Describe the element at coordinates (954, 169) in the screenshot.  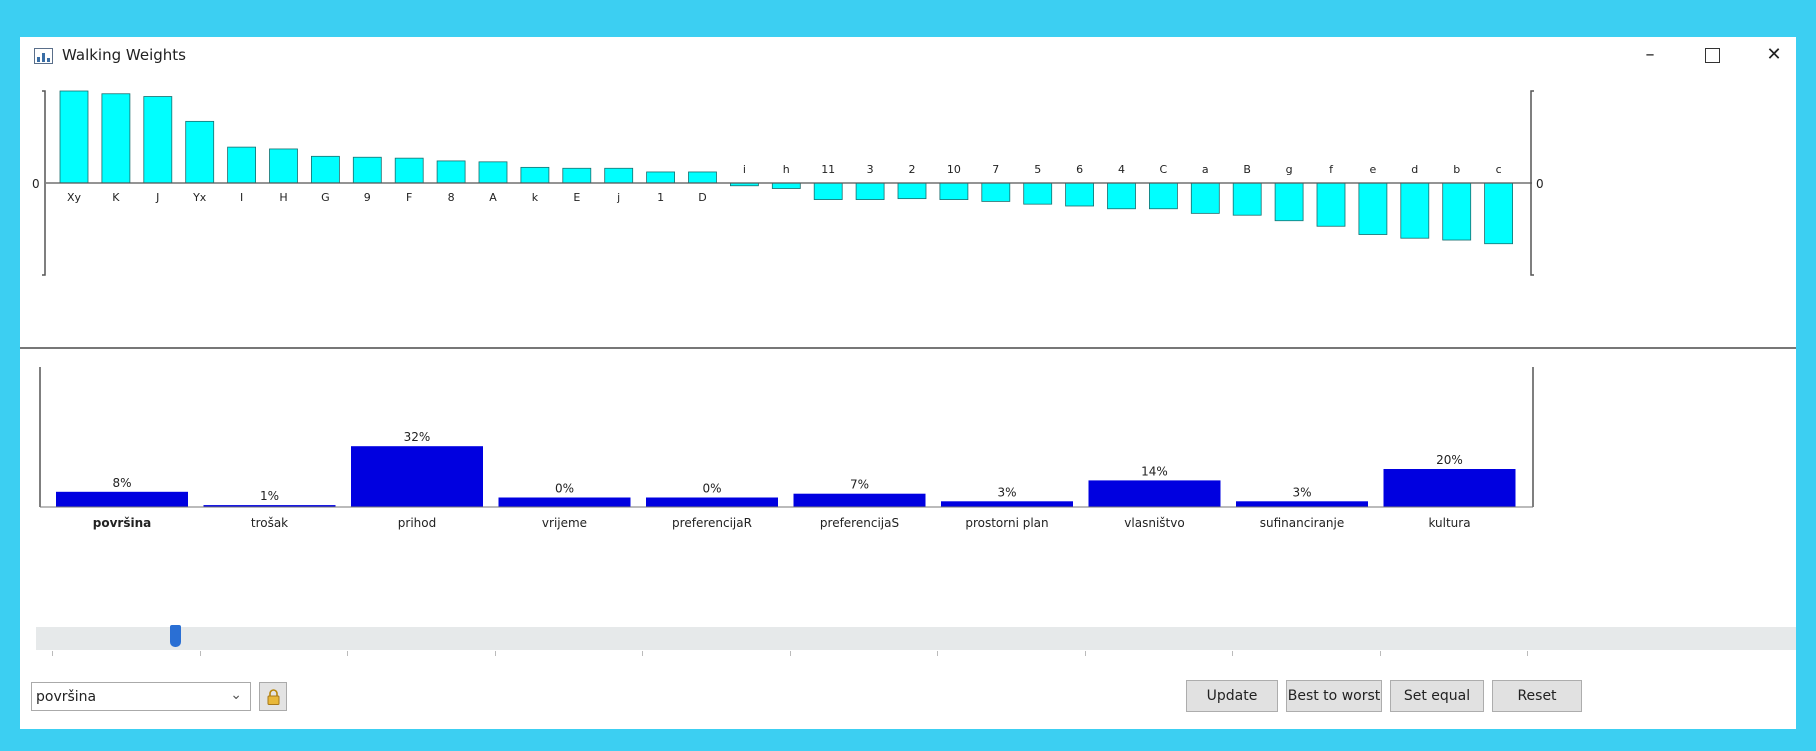
I see `alternative-label: 10` at that location.